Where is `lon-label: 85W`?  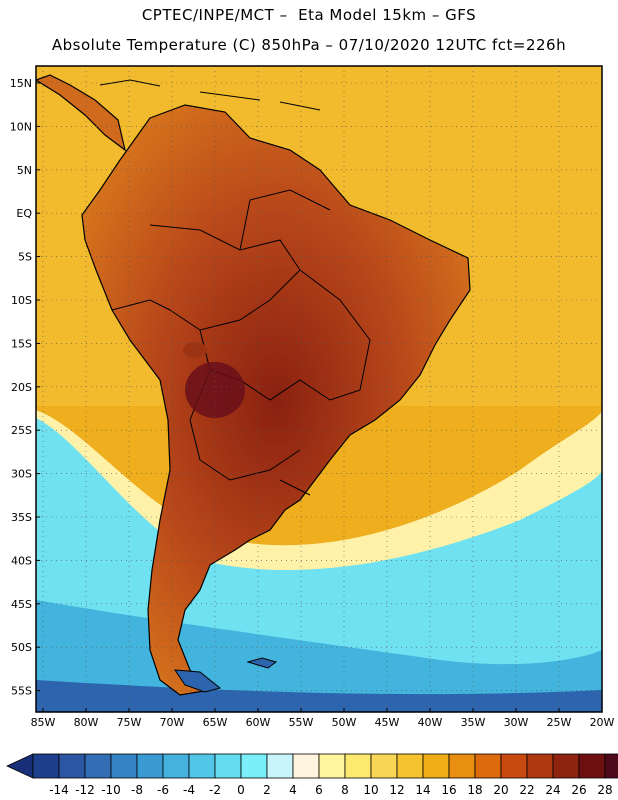
lon-label: 85W is located at coordinates (43, 722).